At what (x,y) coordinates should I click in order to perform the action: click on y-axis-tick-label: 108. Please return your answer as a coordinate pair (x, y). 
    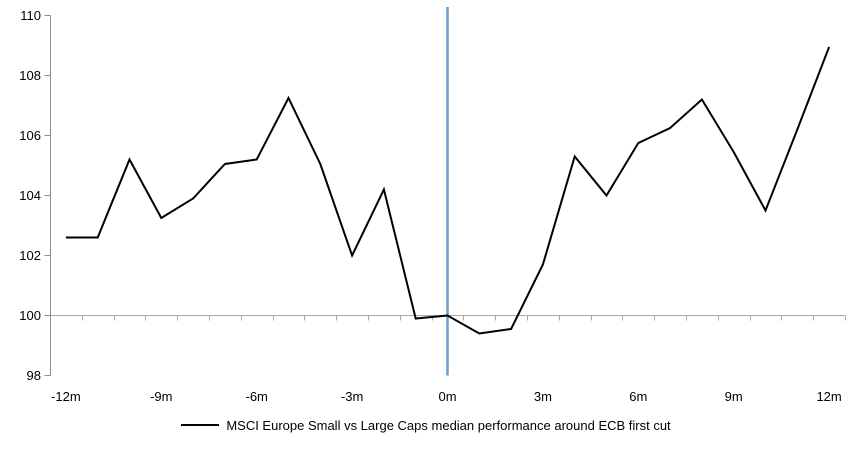
    Looking at the image, I should click on (30, 75).